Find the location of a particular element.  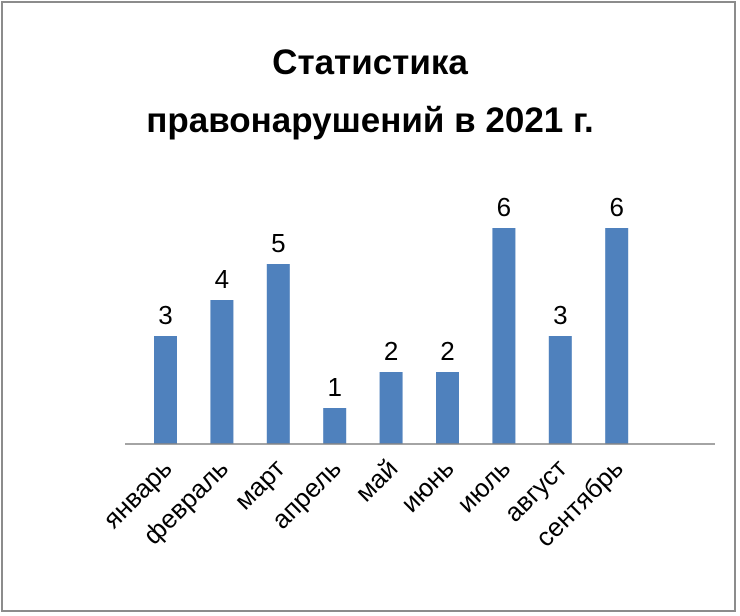

chart-title-line-2: правонарушений в 2021 г. is located at coordinates (370, 120).